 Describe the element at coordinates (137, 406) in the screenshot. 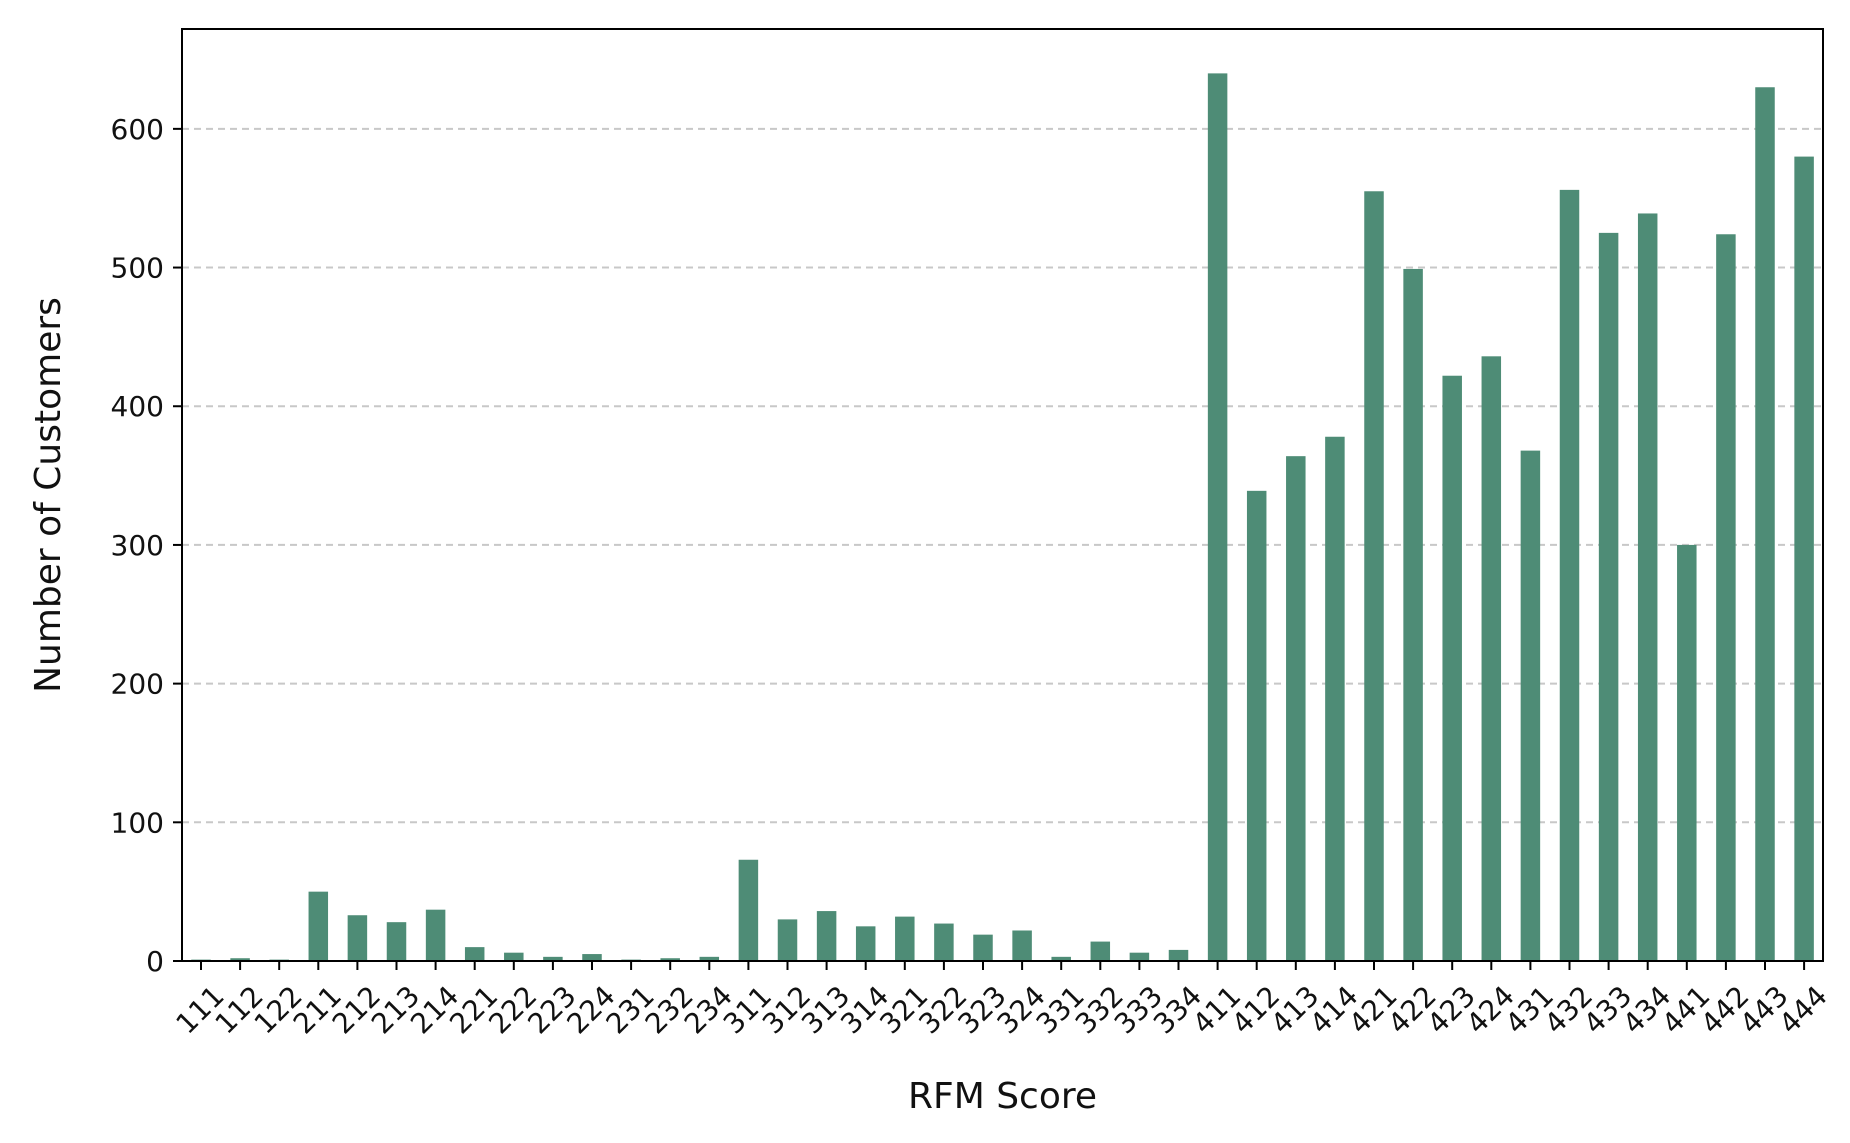

I see `y-tick-label: 400` at that location.